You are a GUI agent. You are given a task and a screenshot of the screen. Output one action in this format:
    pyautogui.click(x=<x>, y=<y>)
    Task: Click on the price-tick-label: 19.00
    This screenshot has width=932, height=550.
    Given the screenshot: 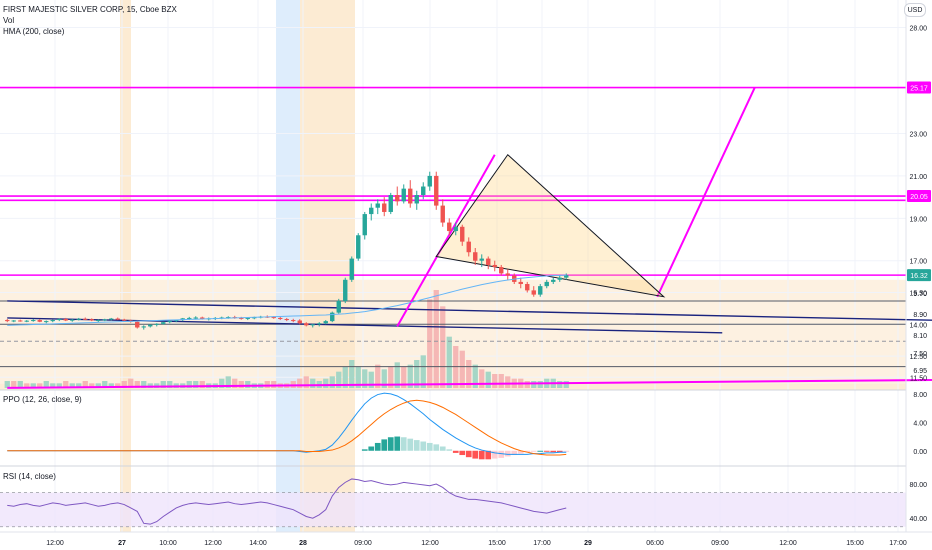 What is the action you would take?
    pyautogui.click(x=918, y=219)
    